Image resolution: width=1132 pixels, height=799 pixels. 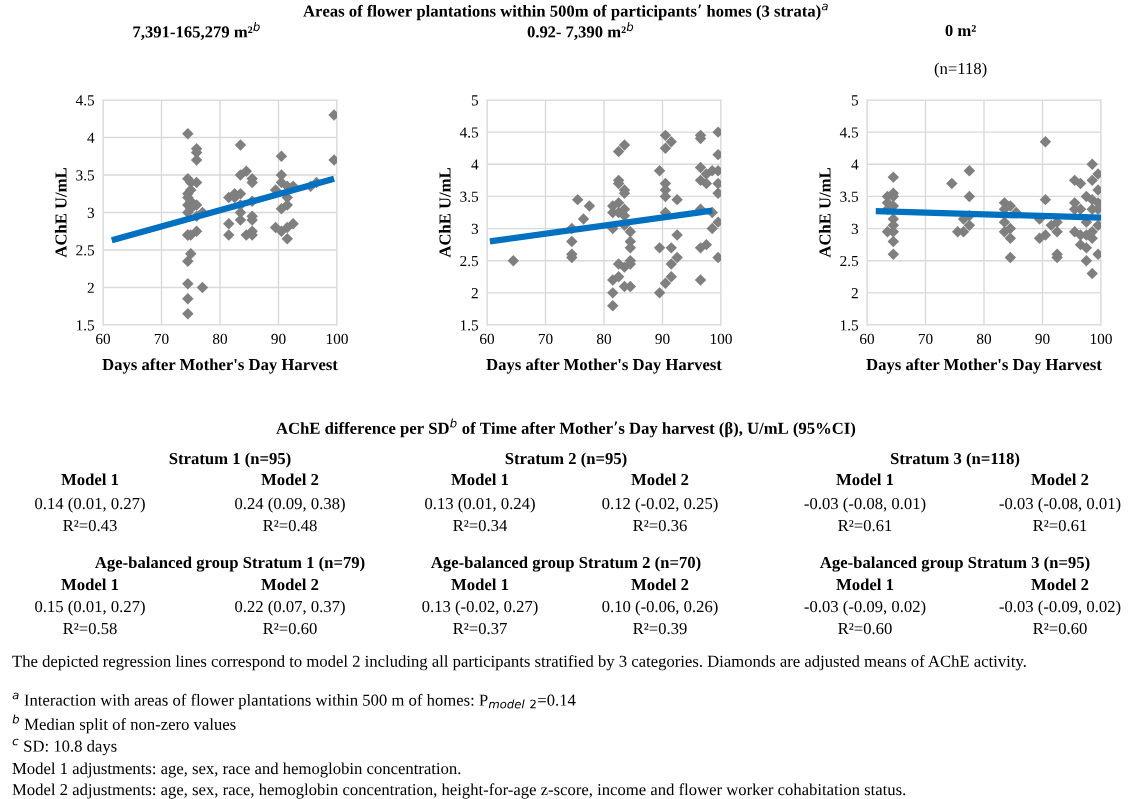 What do you see at coordinates (480, 525) in the screenshot?
I see `text: R²=0.34` at bounding box center [480, 525].